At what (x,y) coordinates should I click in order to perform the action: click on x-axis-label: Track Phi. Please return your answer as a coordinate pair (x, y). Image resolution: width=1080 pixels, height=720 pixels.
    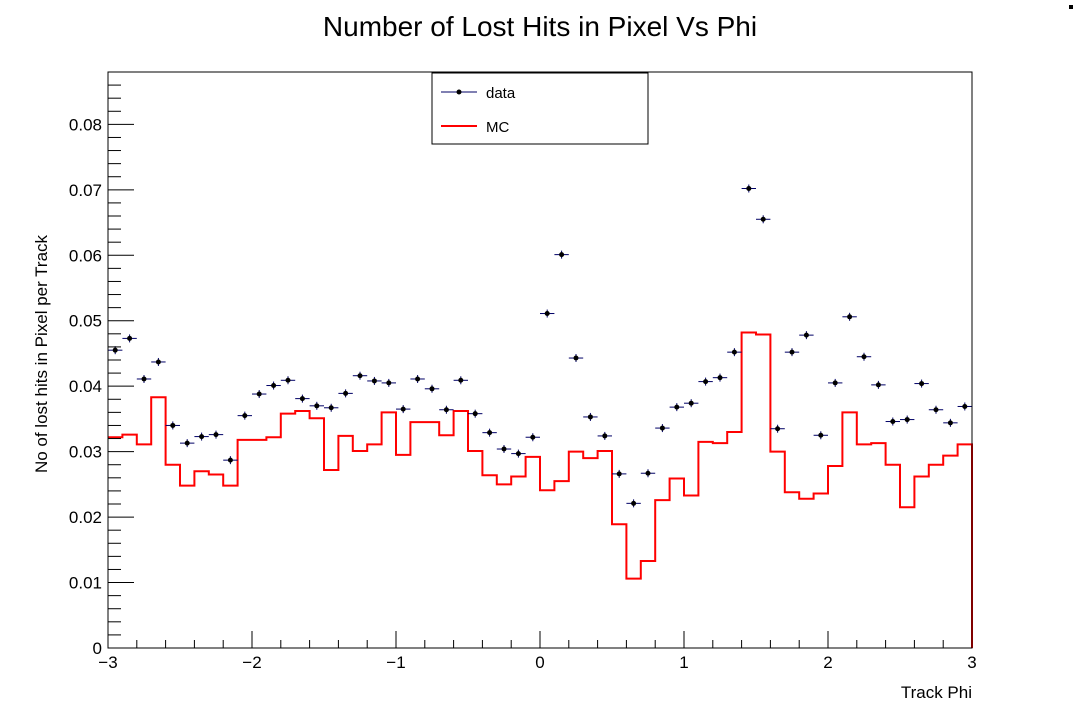
    Looking at the image, I should click on (936, 692).